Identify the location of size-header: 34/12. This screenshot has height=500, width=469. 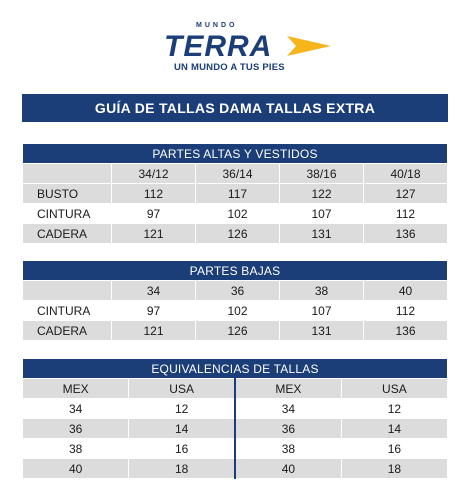
(153, 173).